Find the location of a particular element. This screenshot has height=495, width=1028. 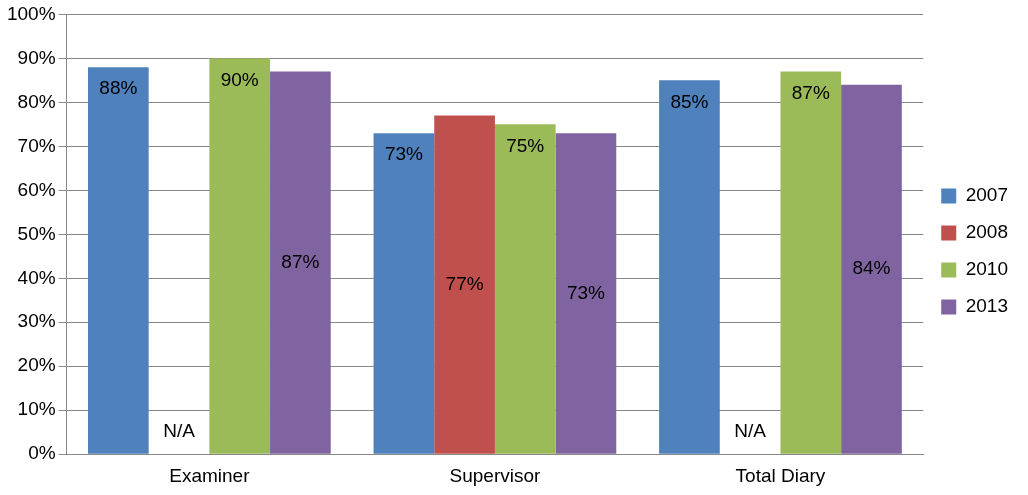

y-tick-label: 80% is located at coordinates (36, 101).